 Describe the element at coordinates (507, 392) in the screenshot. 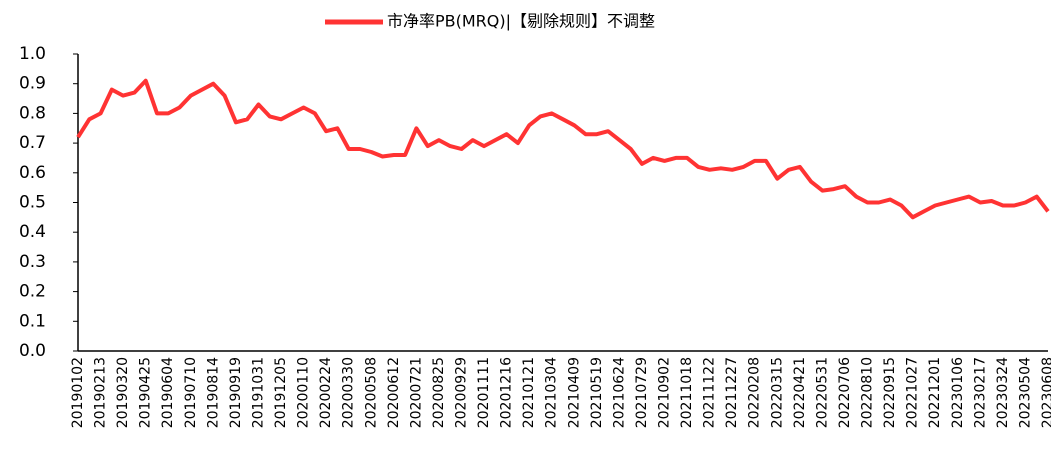

I see `x-tick-label: 20201216` at that location.